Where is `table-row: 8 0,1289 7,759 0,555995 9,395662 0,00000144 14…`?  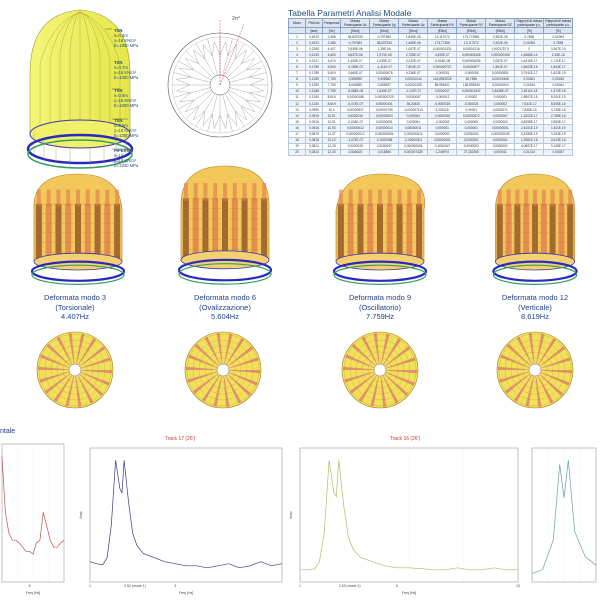 table-row: 8 0,1289 7,759 0,555995 9,395662 0,00000144 14… is located at coordinates (431, 79).